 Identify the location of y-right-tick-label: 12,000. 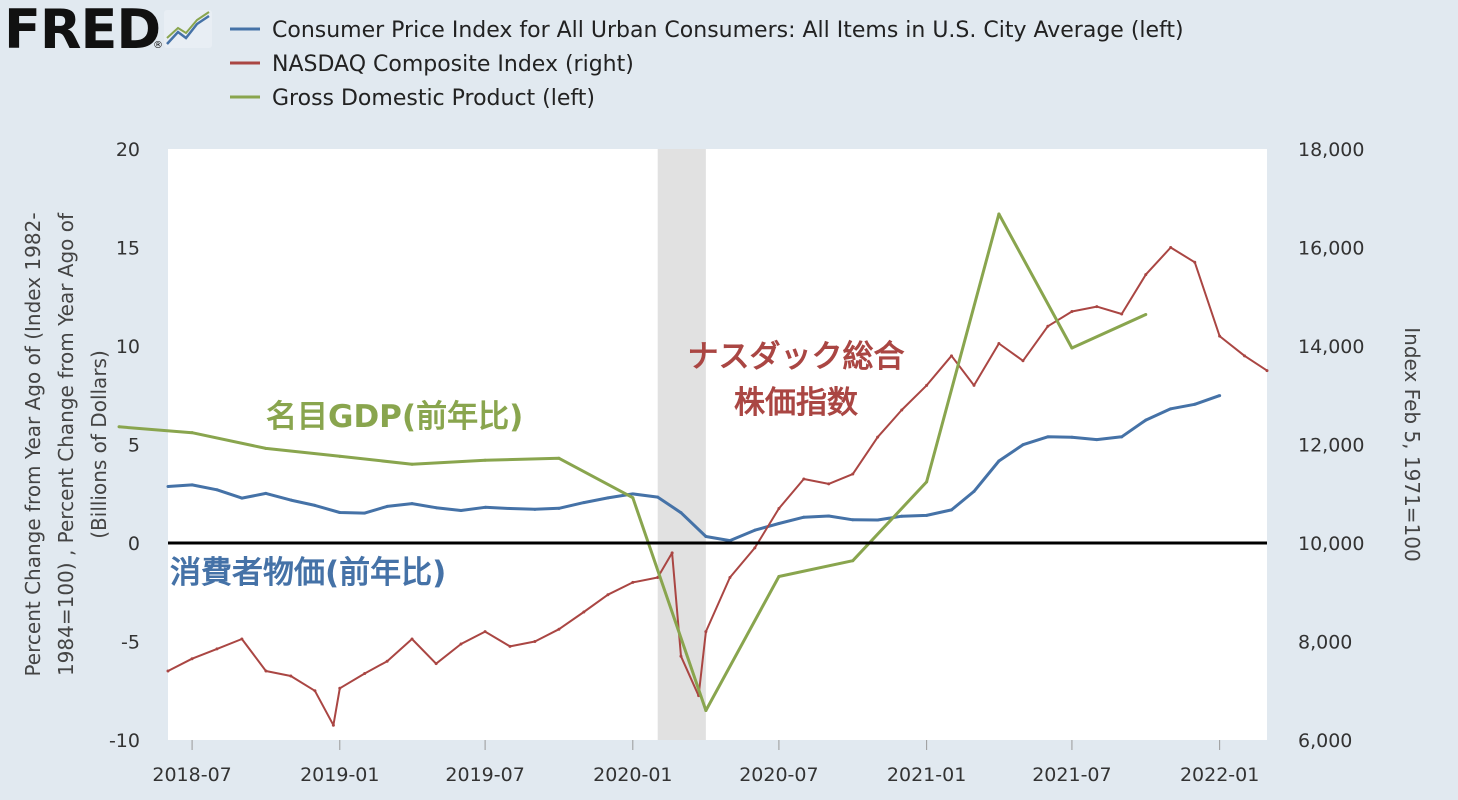
(1331, 446).